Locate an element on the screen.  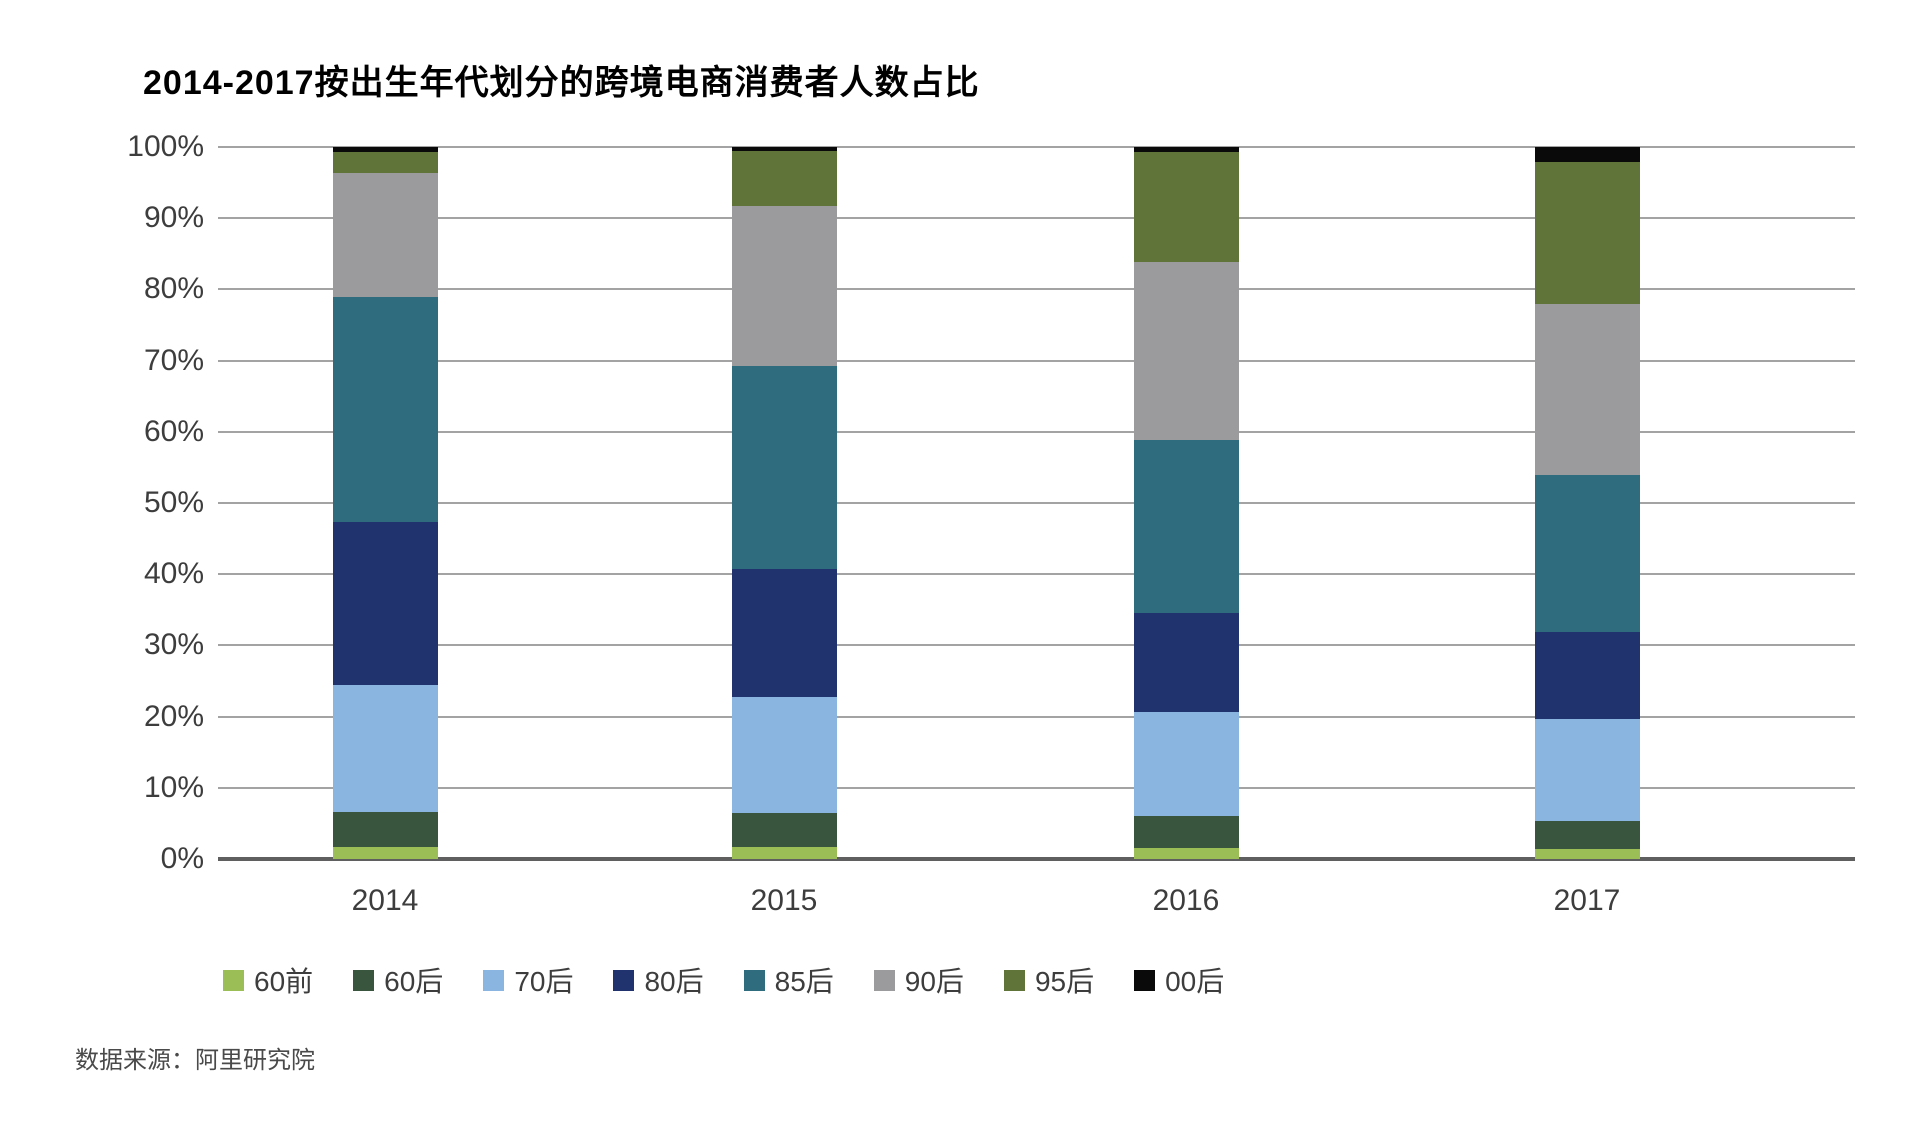
legend-item-80后: 80后 is located at coordinates (658, 980).